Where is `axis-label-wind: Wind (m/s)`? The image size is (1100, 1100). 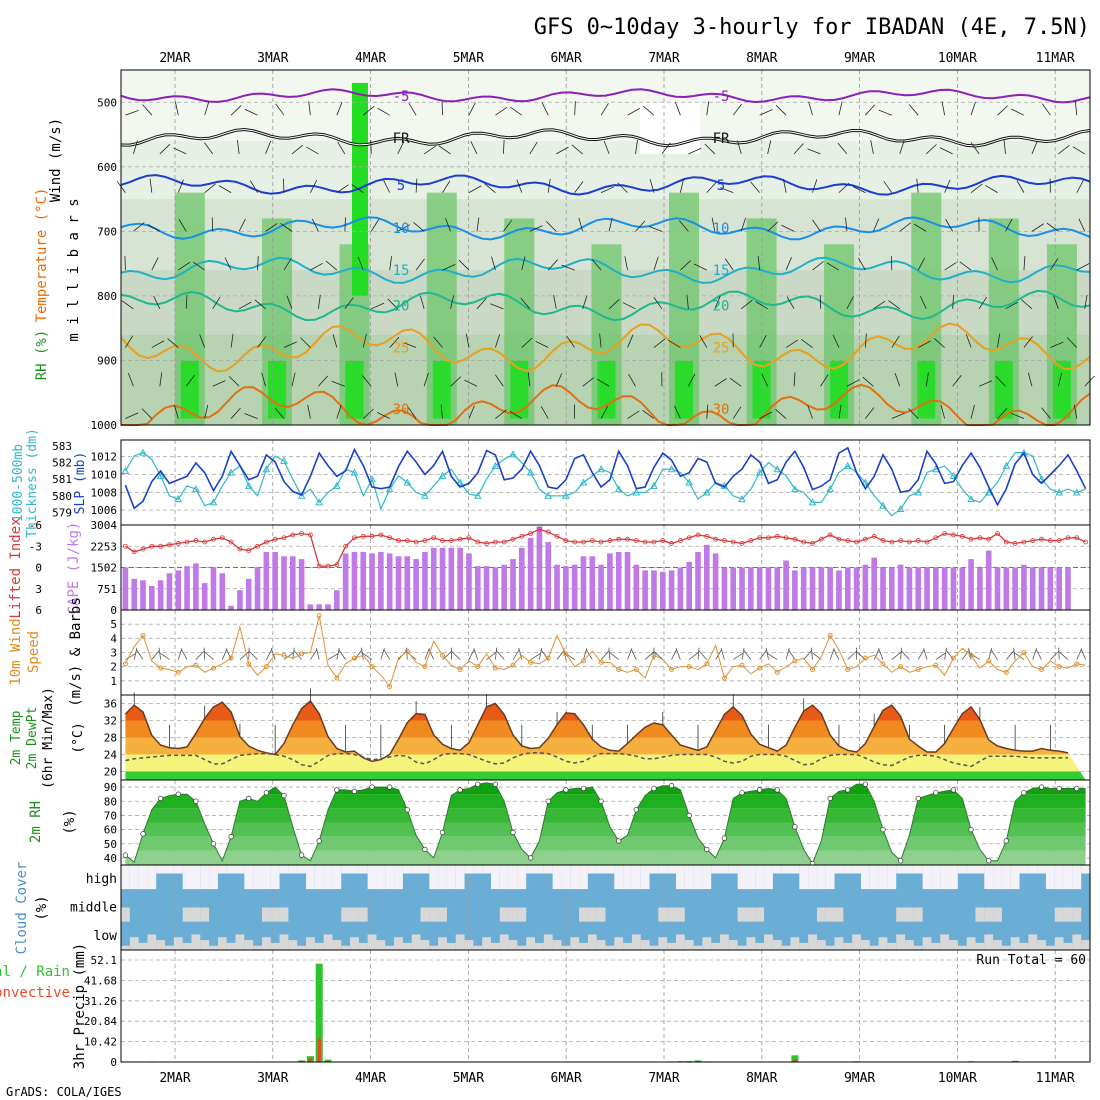 axis-label-wind: Wind (m/s) is located at coordinates (56, 160).